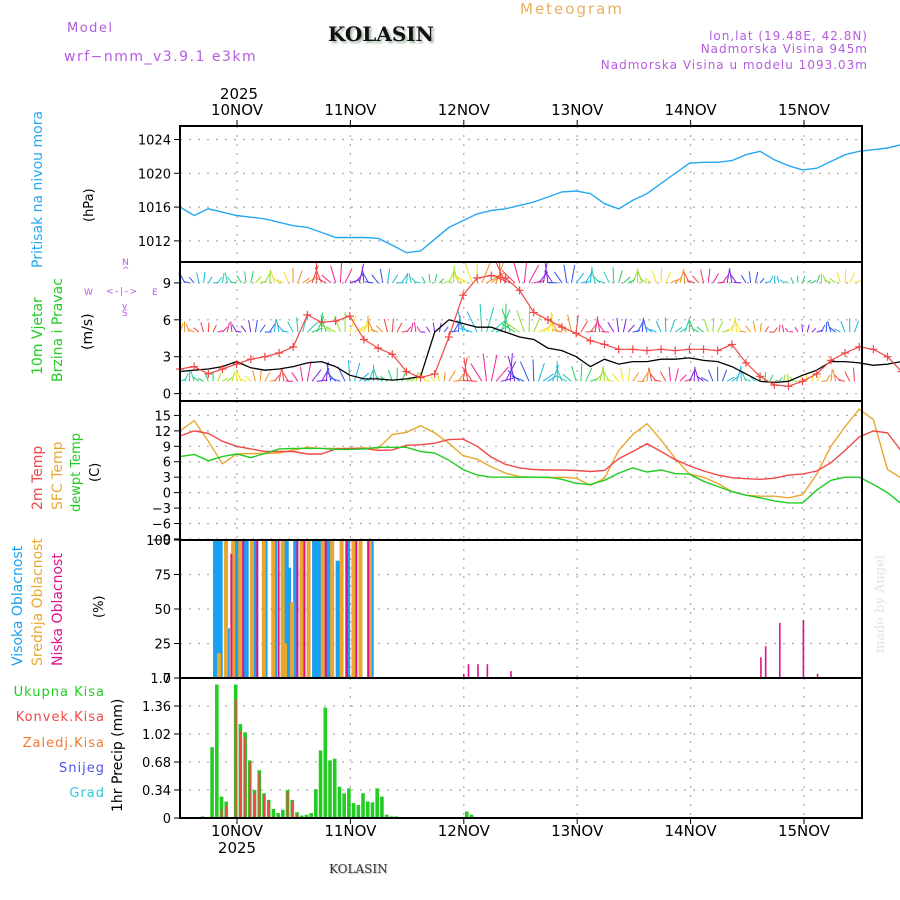 This screenshot has height=900, width=900. I want to click on legend-convective-rain: Konvek.Kisa, so click(60, 717).